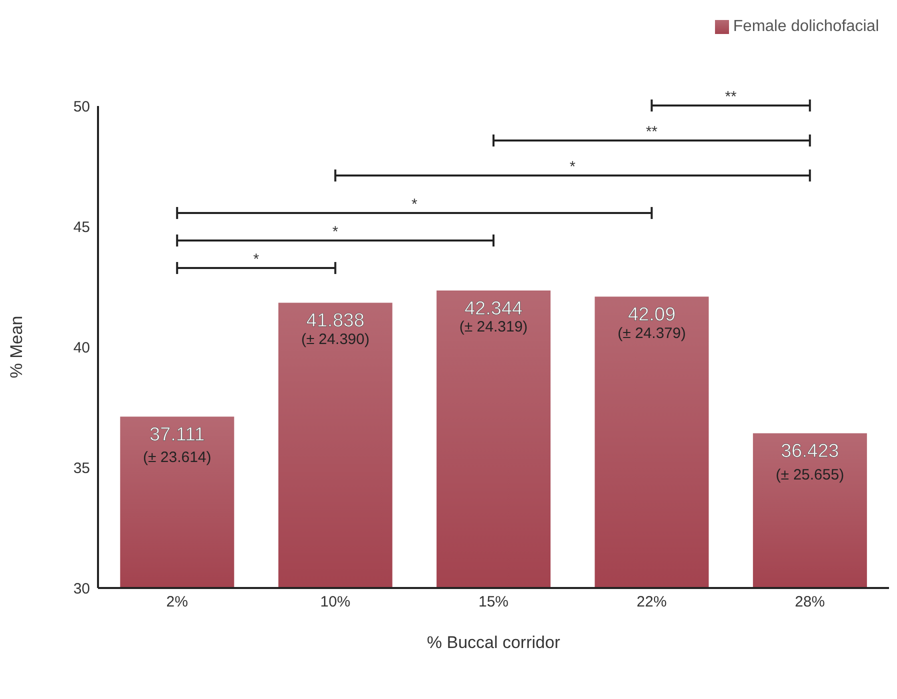 The width and height of the screenshot is (897, 699). Describe the element at coordinates (335, 602) in the screenshot. I see `x-tick-label: 10%` at that location.